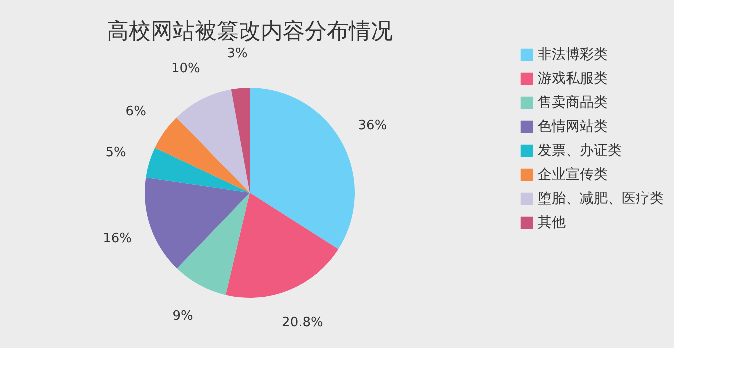 This screenshot has height=386, width=750. I want to click on data-label: 9%, so click(183, 316).